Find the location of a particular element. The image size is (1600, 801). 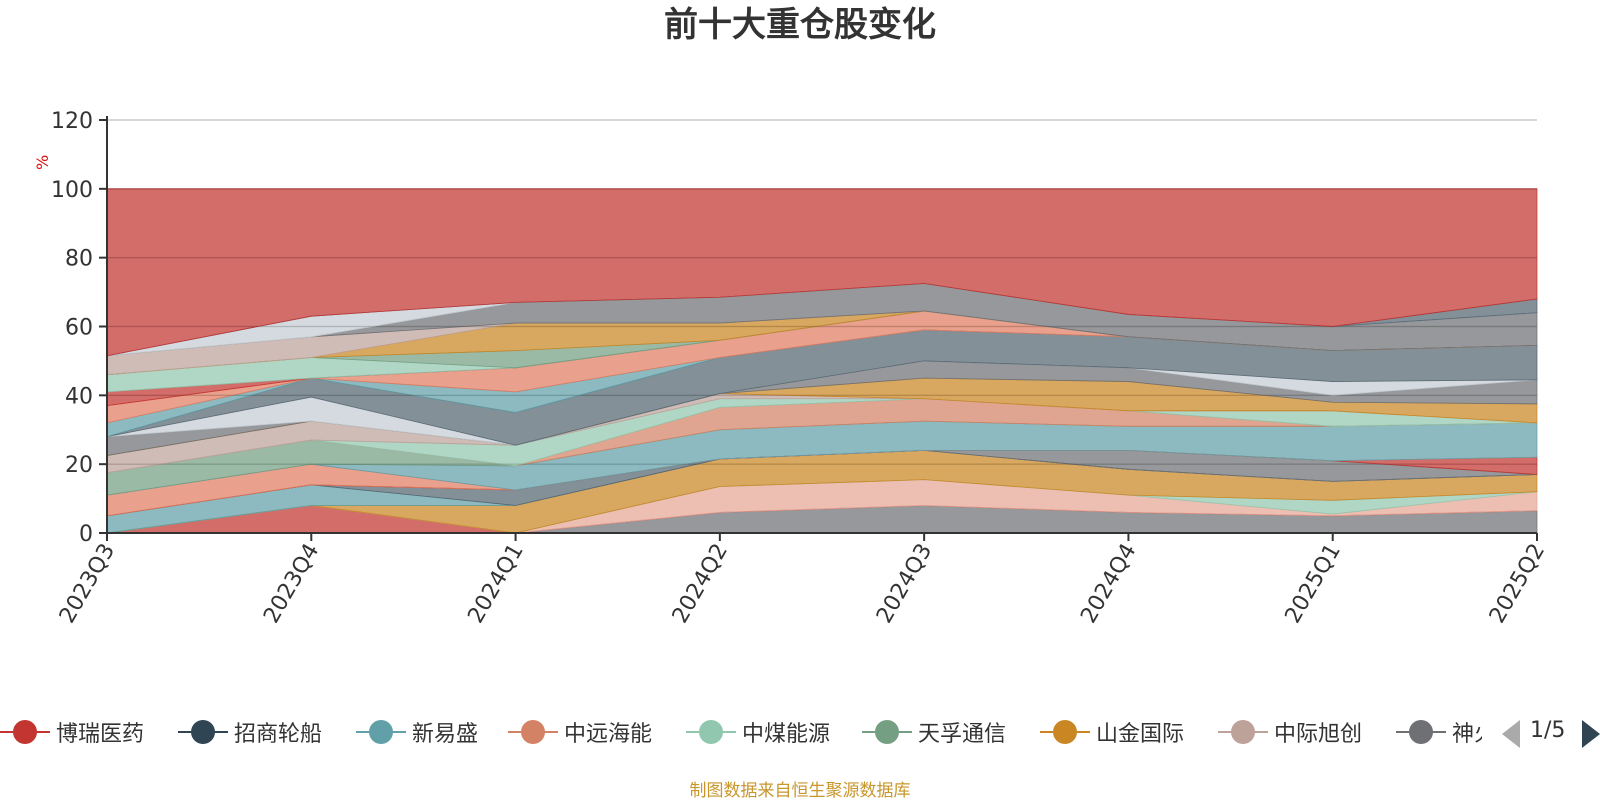

x-tick-label: 2025Q2 is located at coordinates (1517, 584).